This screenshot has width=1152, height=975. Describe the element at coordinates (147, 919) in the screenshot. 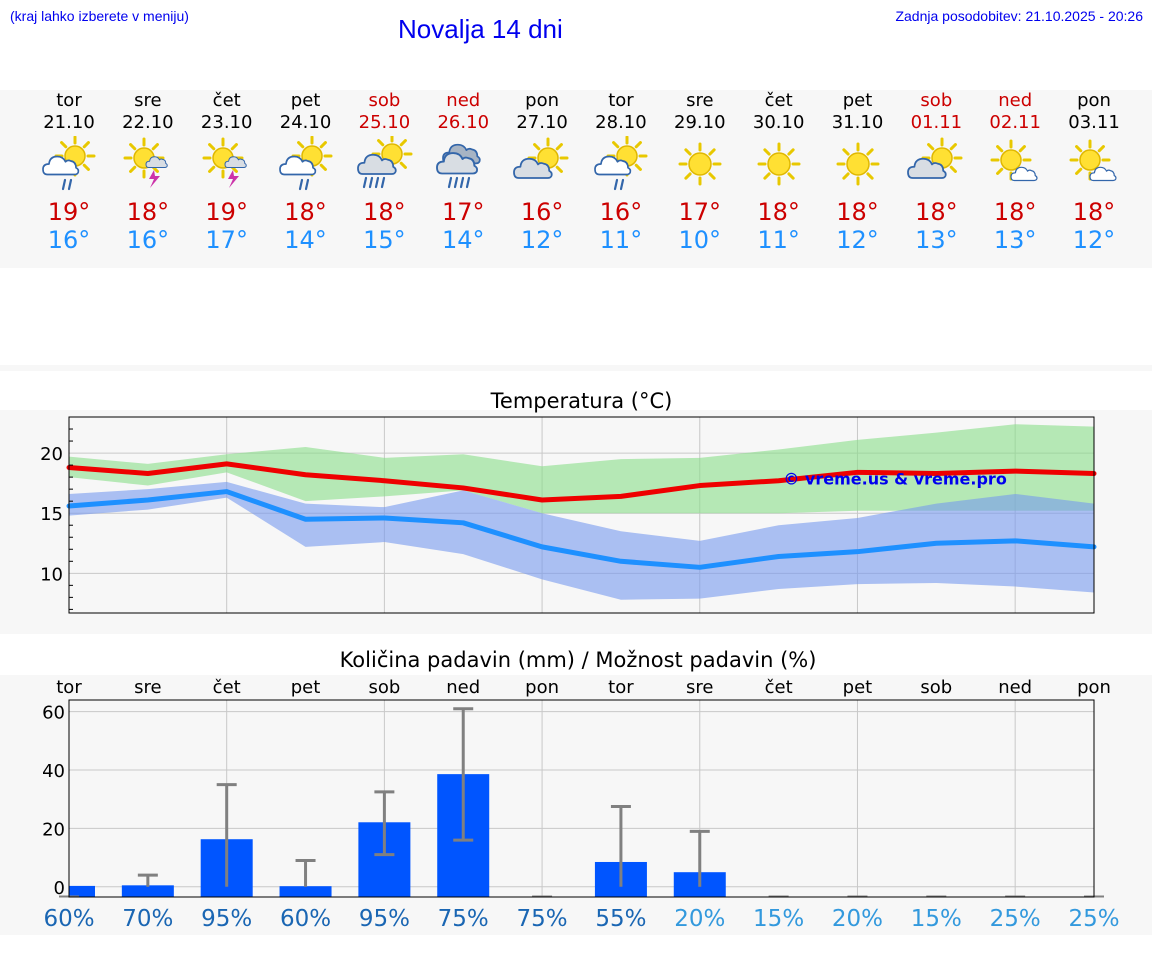

I see `precip-probability: 70%` at that location.